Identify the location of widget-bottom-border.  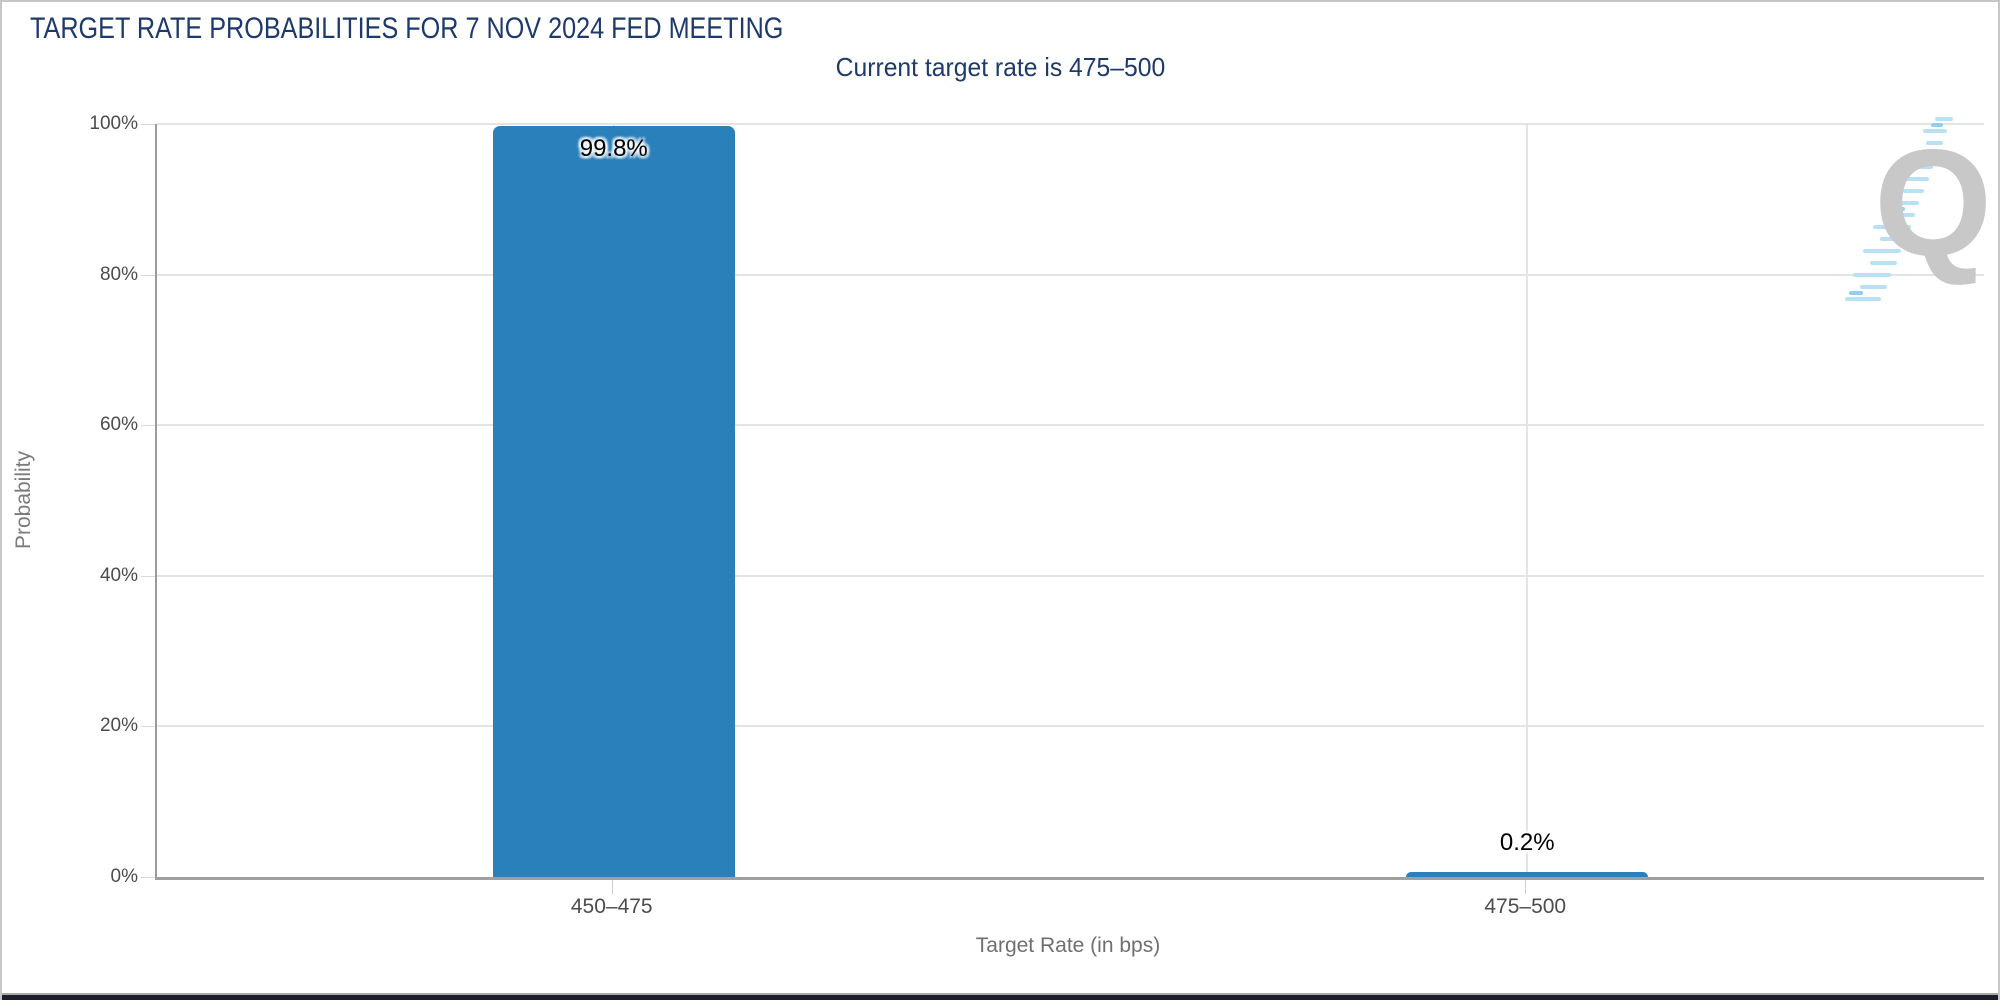
(1000, 994).